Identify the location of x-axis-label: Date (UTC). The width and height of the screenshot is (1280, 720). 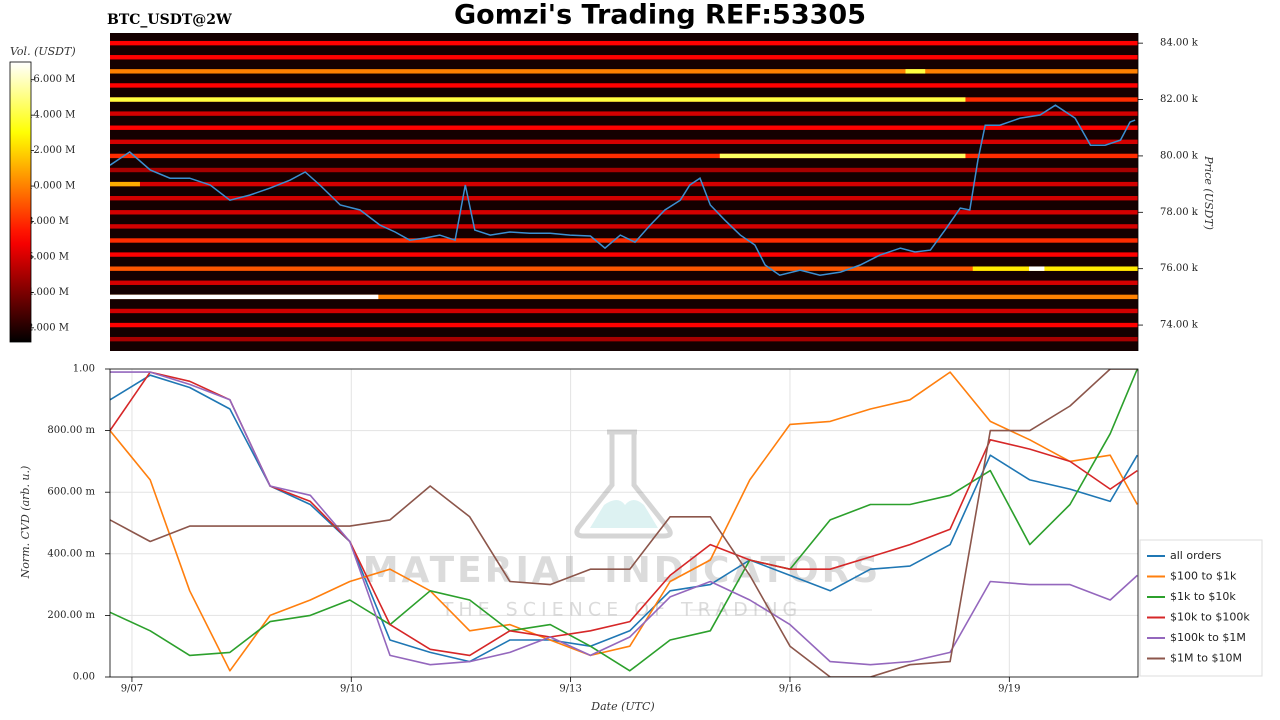
(622, 706).